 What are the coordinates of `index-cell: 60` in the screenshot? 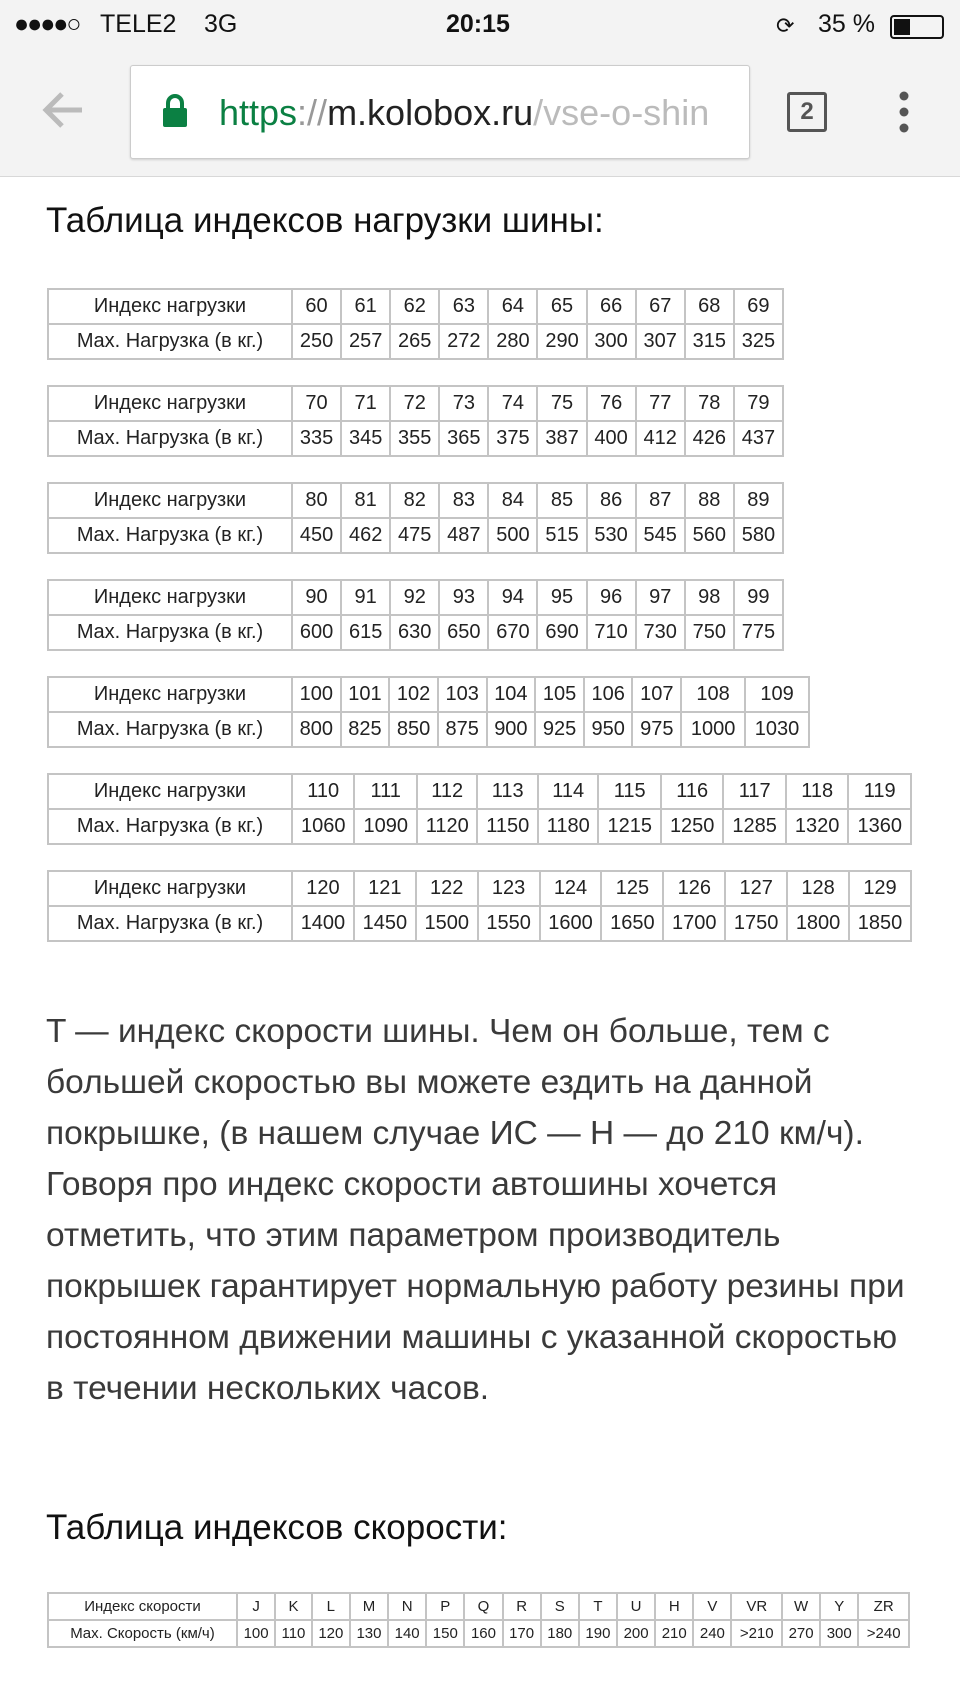 It's located at (316, 306).